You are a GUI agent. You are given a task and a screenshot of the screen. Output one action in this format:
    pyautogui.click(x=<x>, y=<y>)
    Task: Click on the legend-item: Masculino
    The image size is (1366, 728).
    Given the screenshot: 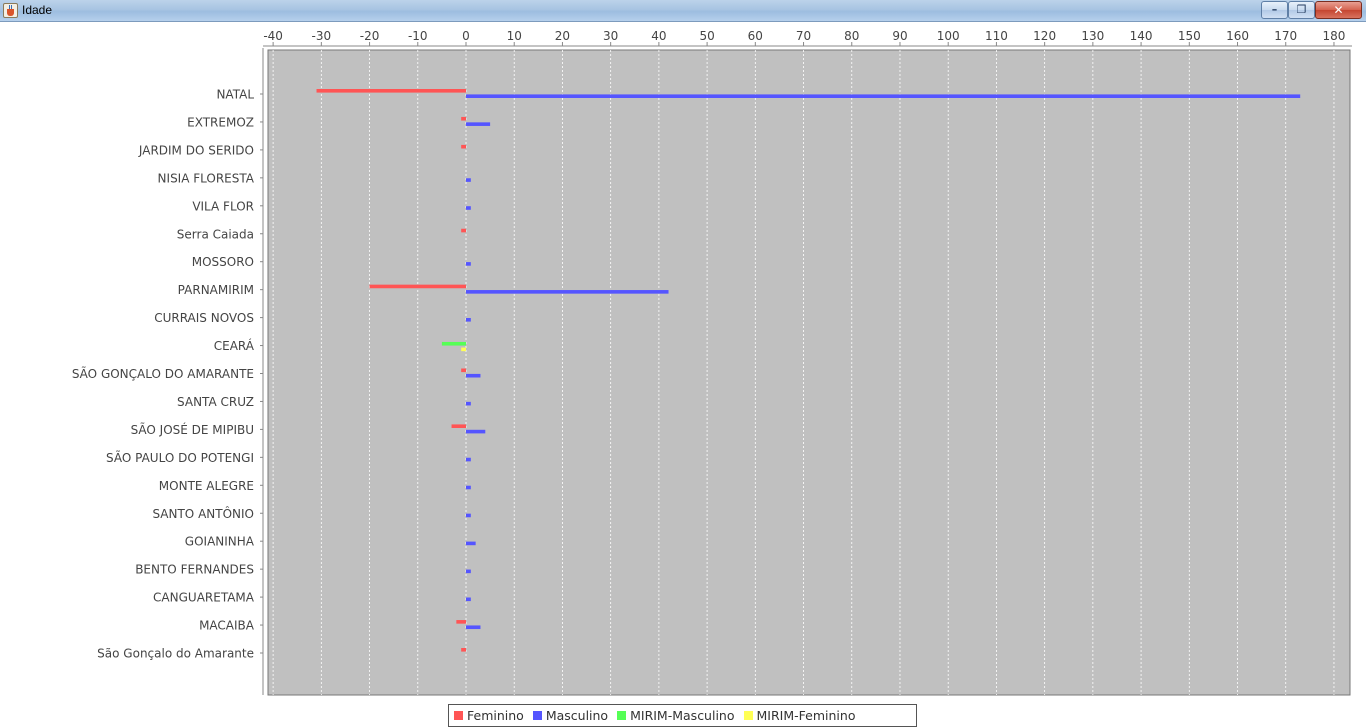 What is the action you would take?
    pyautogui.click(x=570, y=715)
    